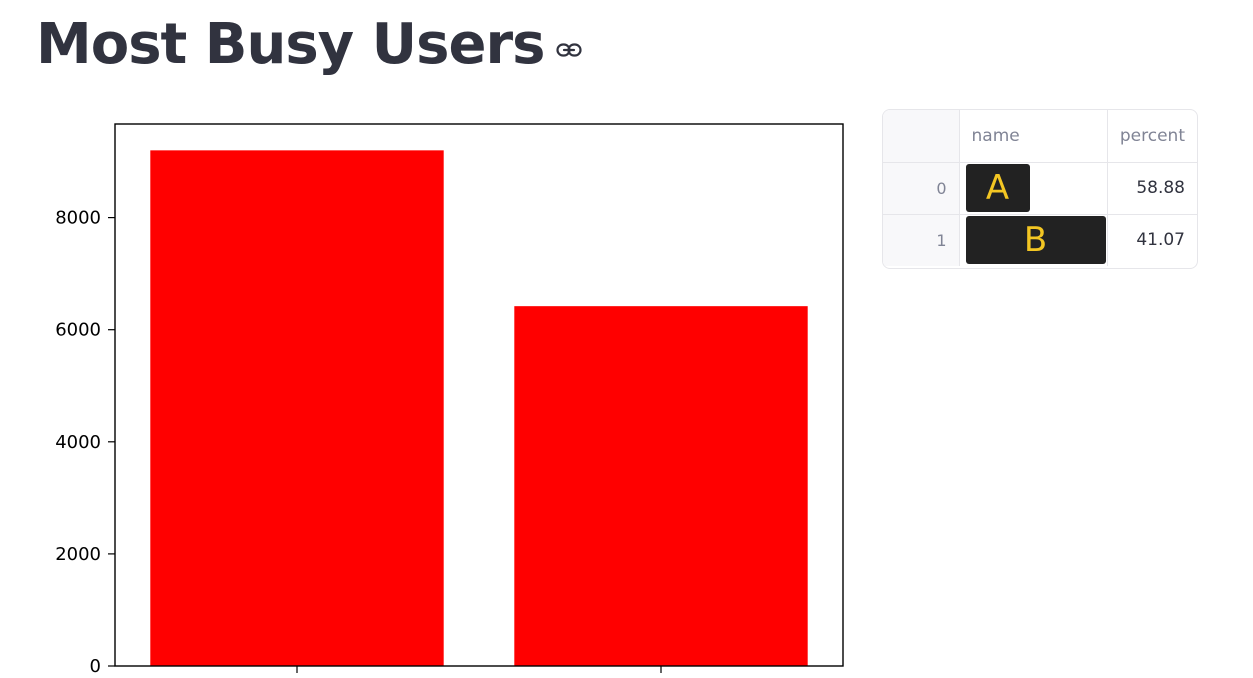  I want to click on percent-cell: 58.88, so click(1152, 188).